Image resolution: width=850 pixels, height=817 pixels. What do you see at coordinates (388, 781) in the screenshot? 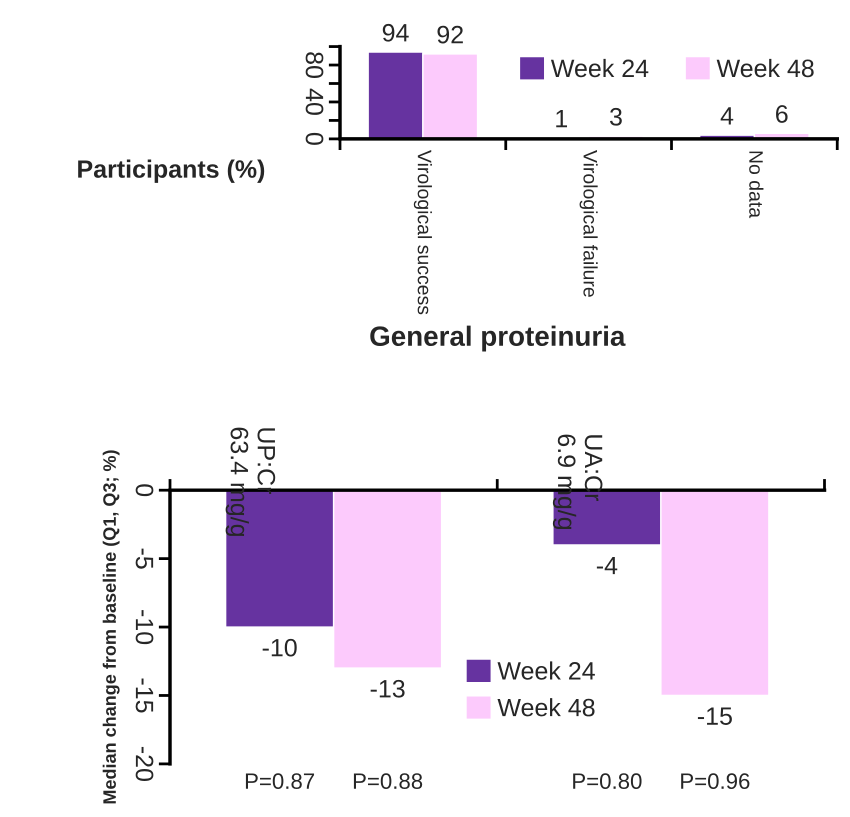
I see `text: P=0.88` at bounding box center [388, 781].